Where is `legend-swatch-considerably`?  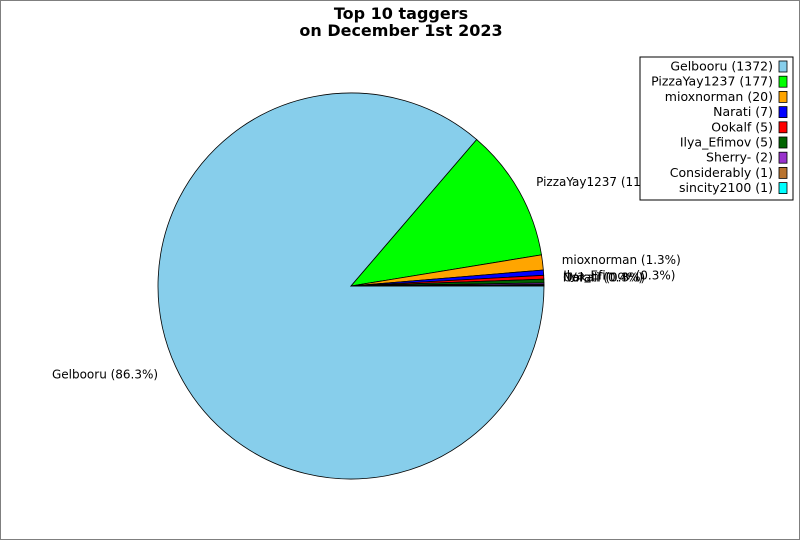 legend-swatch-considerably is located at coordinates (783, 172).